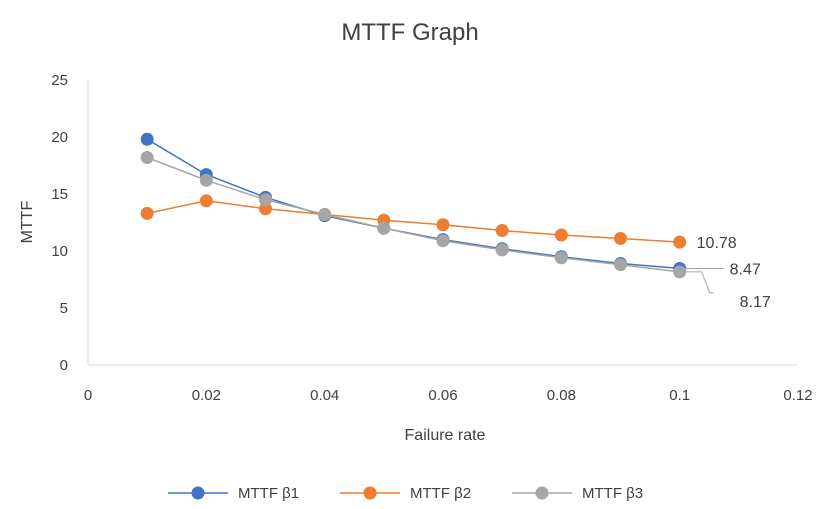  I want to click on x-tick-label: 0.08, so click(561, 395).